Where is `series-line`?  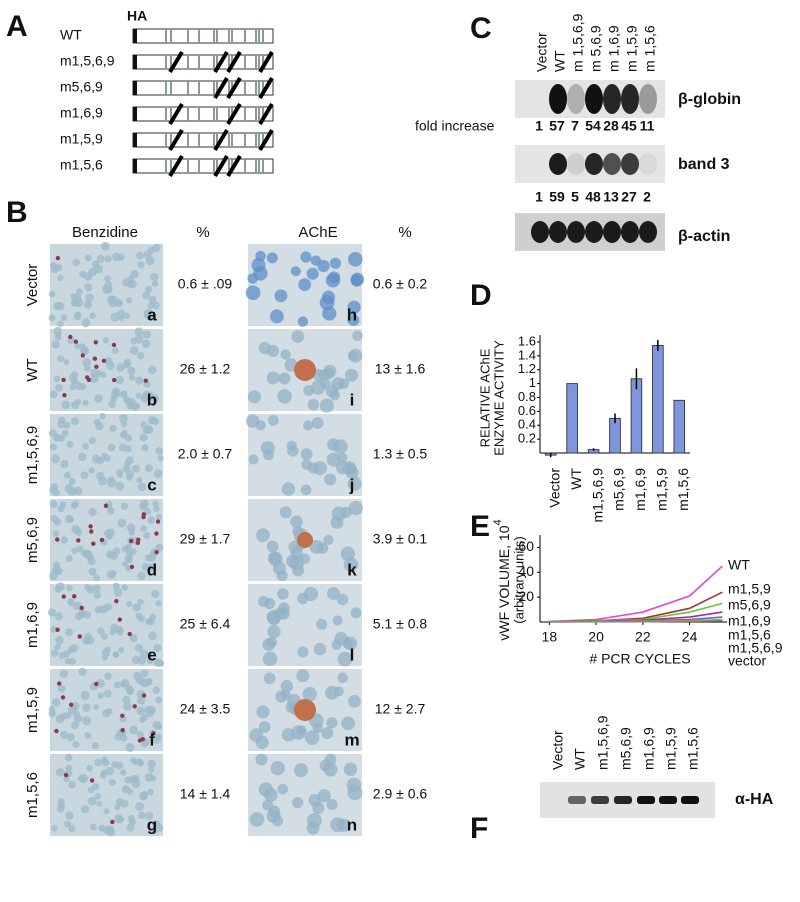
series-line is located at coordinates (636, 607).